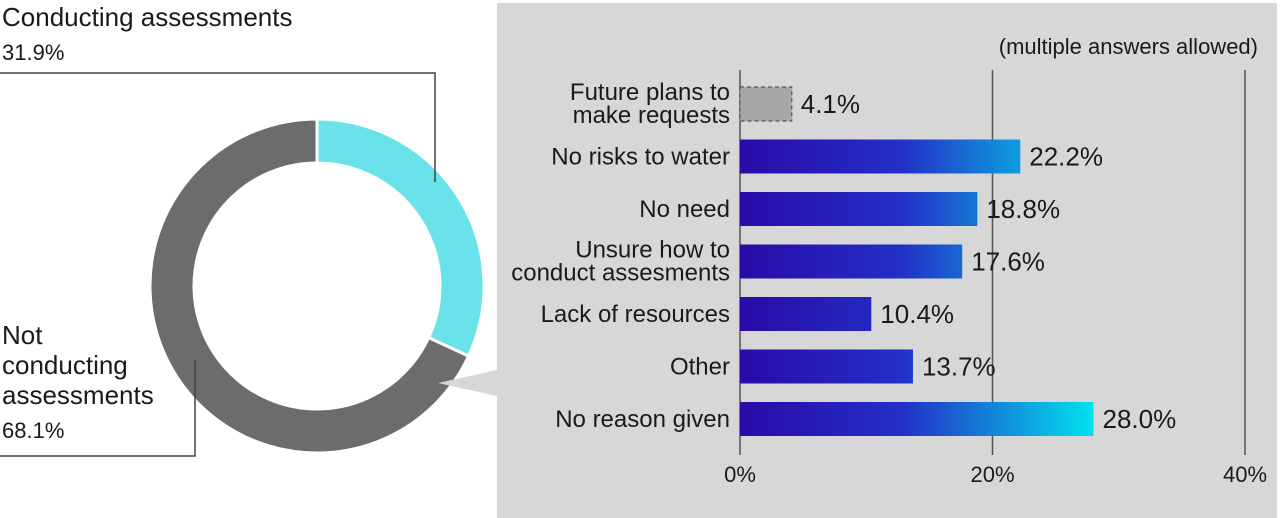 The width and height of the screenshot is (1280, 518). What do you see at coordinates (652, 250) in the screenshot?
I see `category-label: Unsure how to` at bounding box center [652, 250].